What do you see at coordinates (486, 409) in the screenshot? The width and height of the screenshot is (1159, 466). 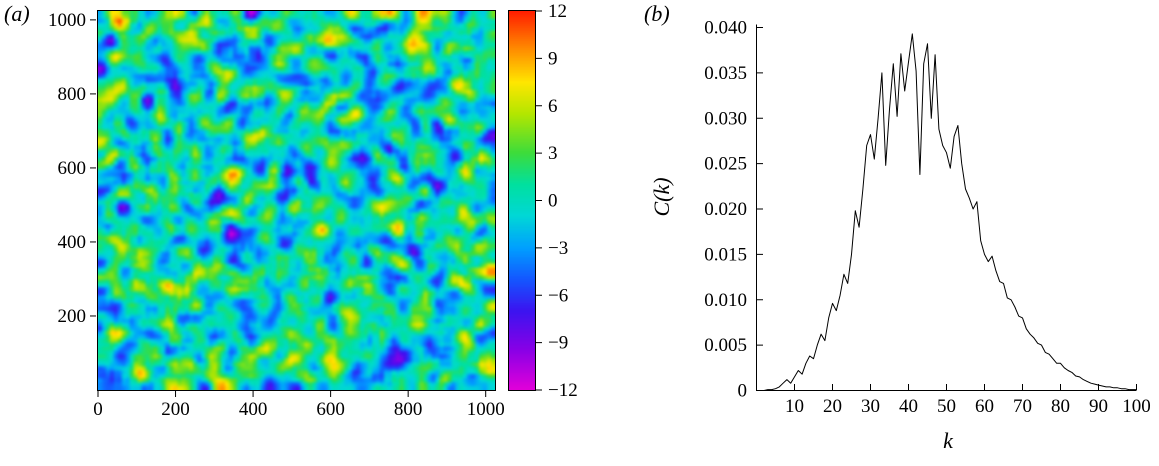 I see `x-tick-label: 1000` at bounding box center [486, 409].